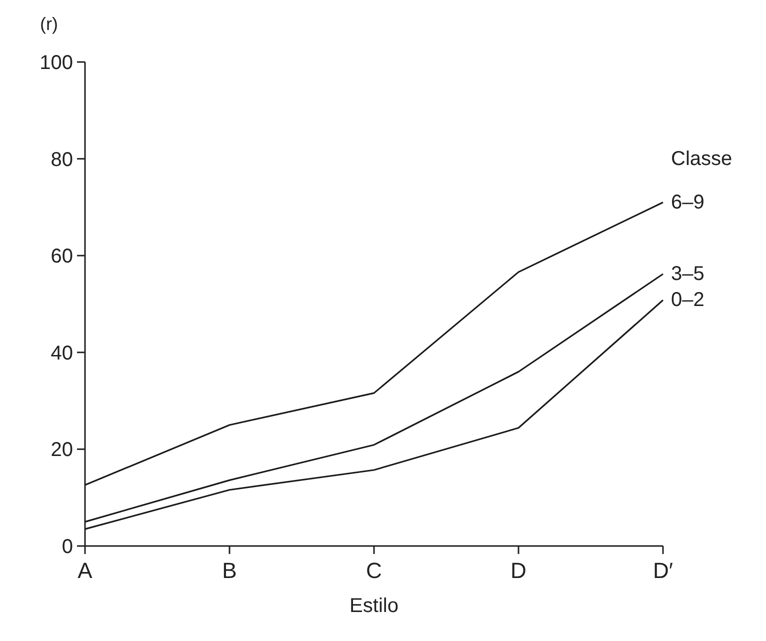 This screenshot has height=641, width=766. Describe the element at coordinates (374, 606) in the screenshot. I see `x-axis-title: Estilo` at that location.